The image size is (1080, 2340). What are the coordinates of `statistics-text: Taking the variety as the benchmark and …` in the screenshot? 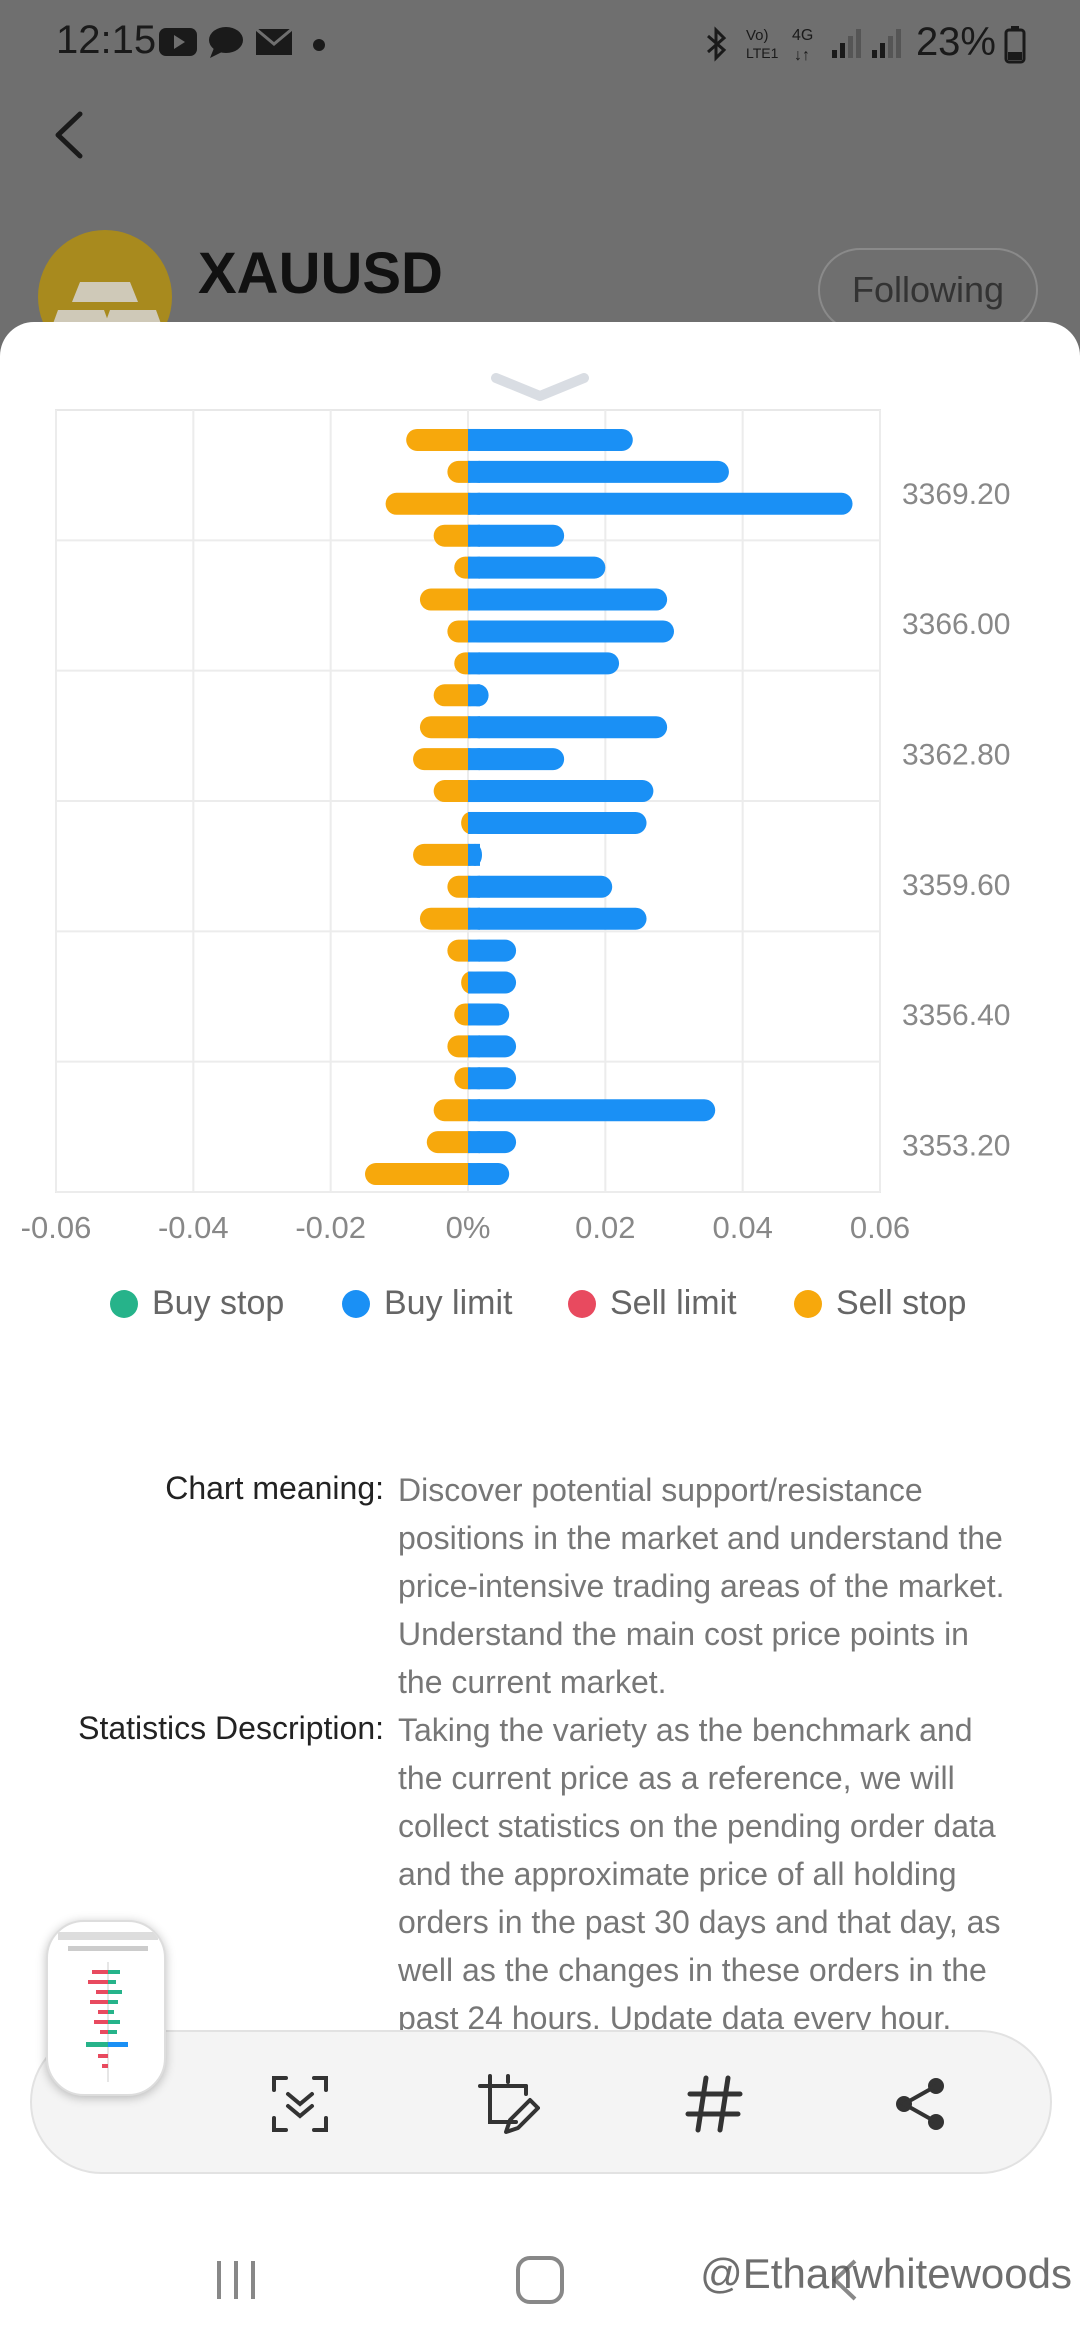 It's located at (699, 1874).